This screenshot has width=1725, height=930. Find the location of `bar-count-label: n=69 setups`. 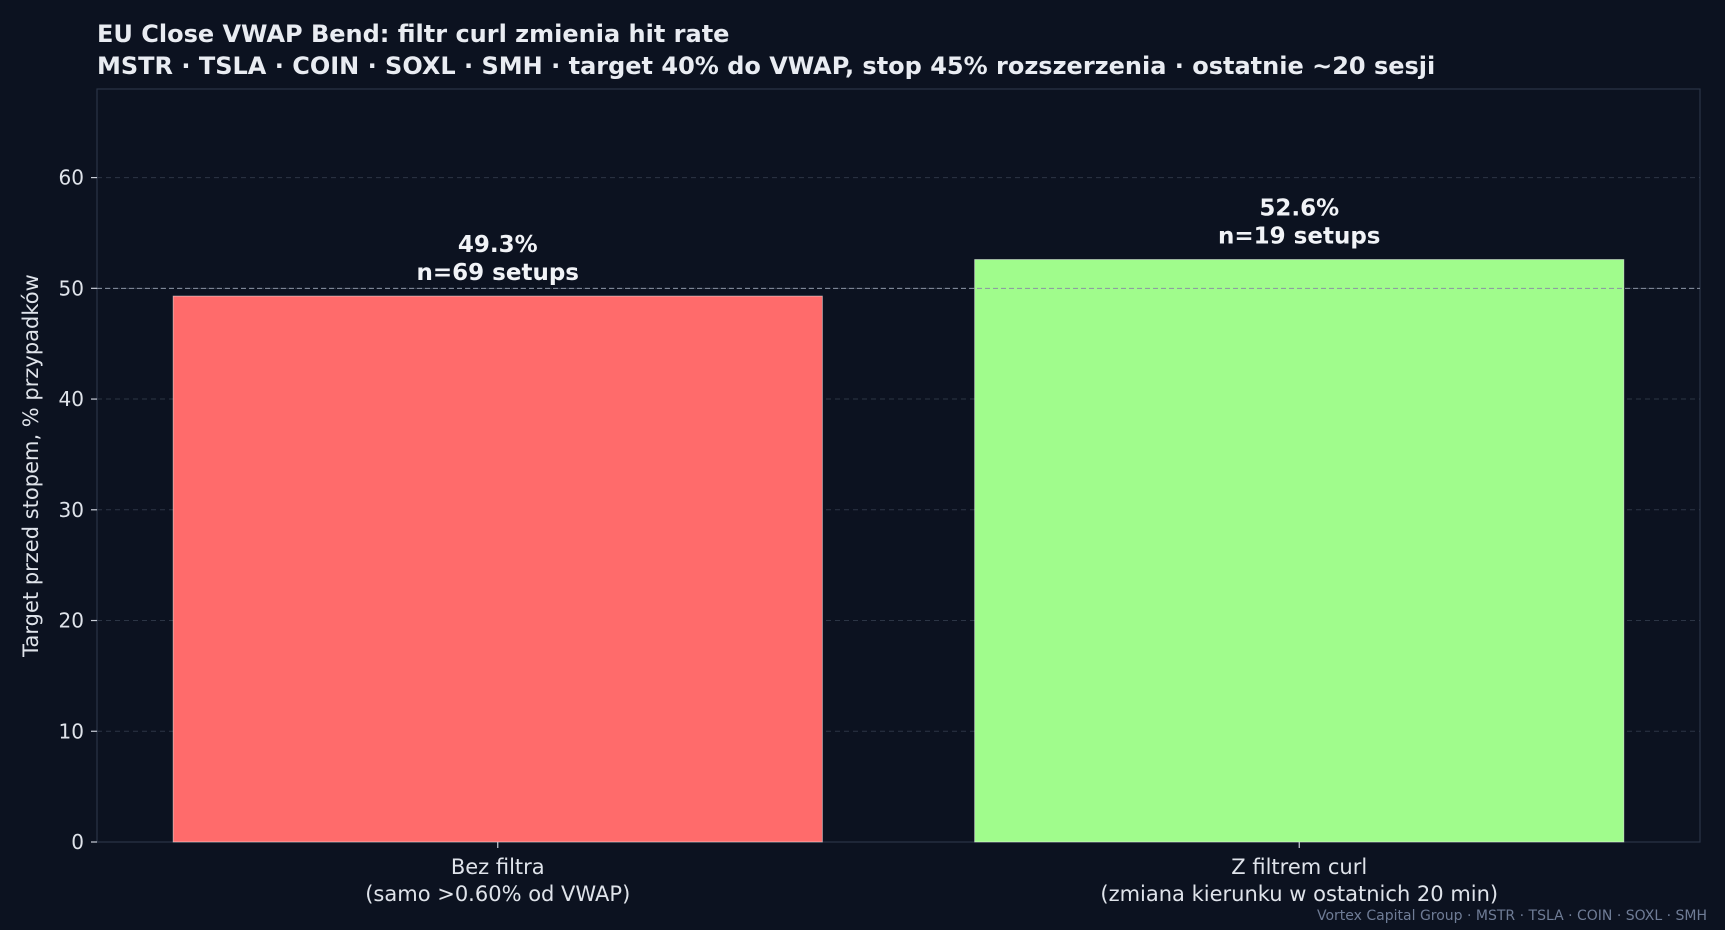

bar-count-label: n=69 setups is located at coordinates (498, 273).